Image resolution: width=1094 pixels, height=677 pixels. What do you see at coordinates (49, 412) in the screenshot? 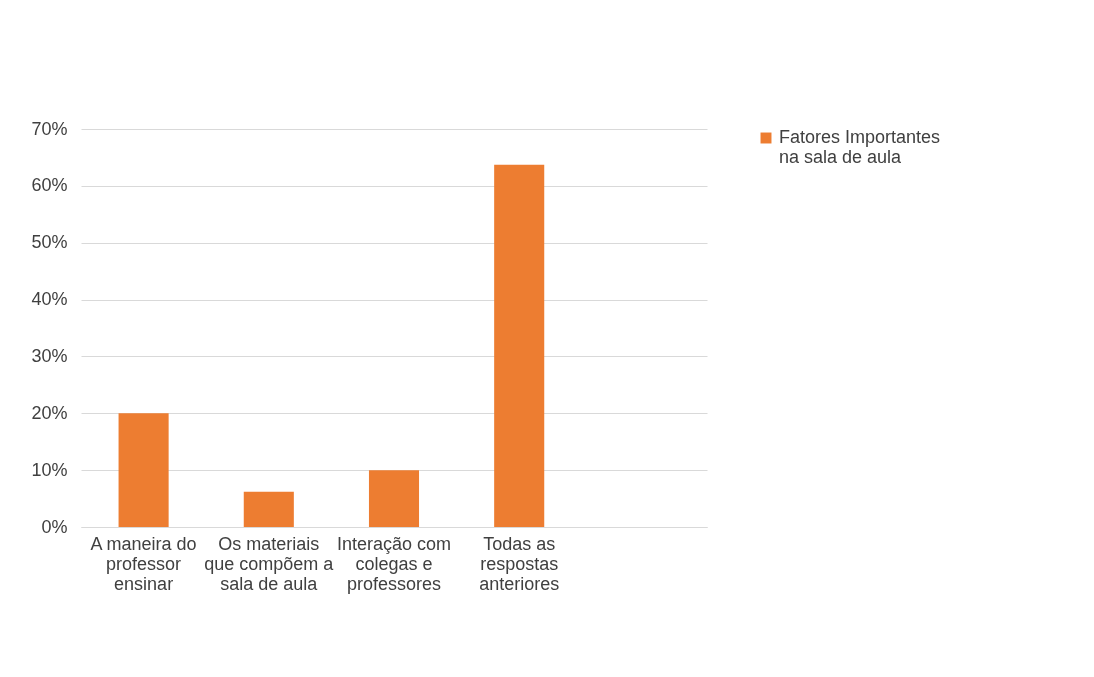
I see `y-tick-label: 20%` at bounding box center [49, 412].